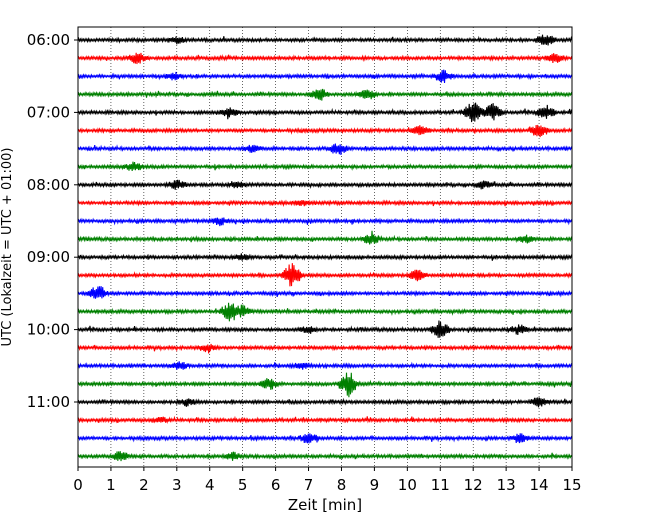  Describe the element at coordinates (48, 330) in the screenshot. I see `y-tick-label-4: 10:00` at that location.